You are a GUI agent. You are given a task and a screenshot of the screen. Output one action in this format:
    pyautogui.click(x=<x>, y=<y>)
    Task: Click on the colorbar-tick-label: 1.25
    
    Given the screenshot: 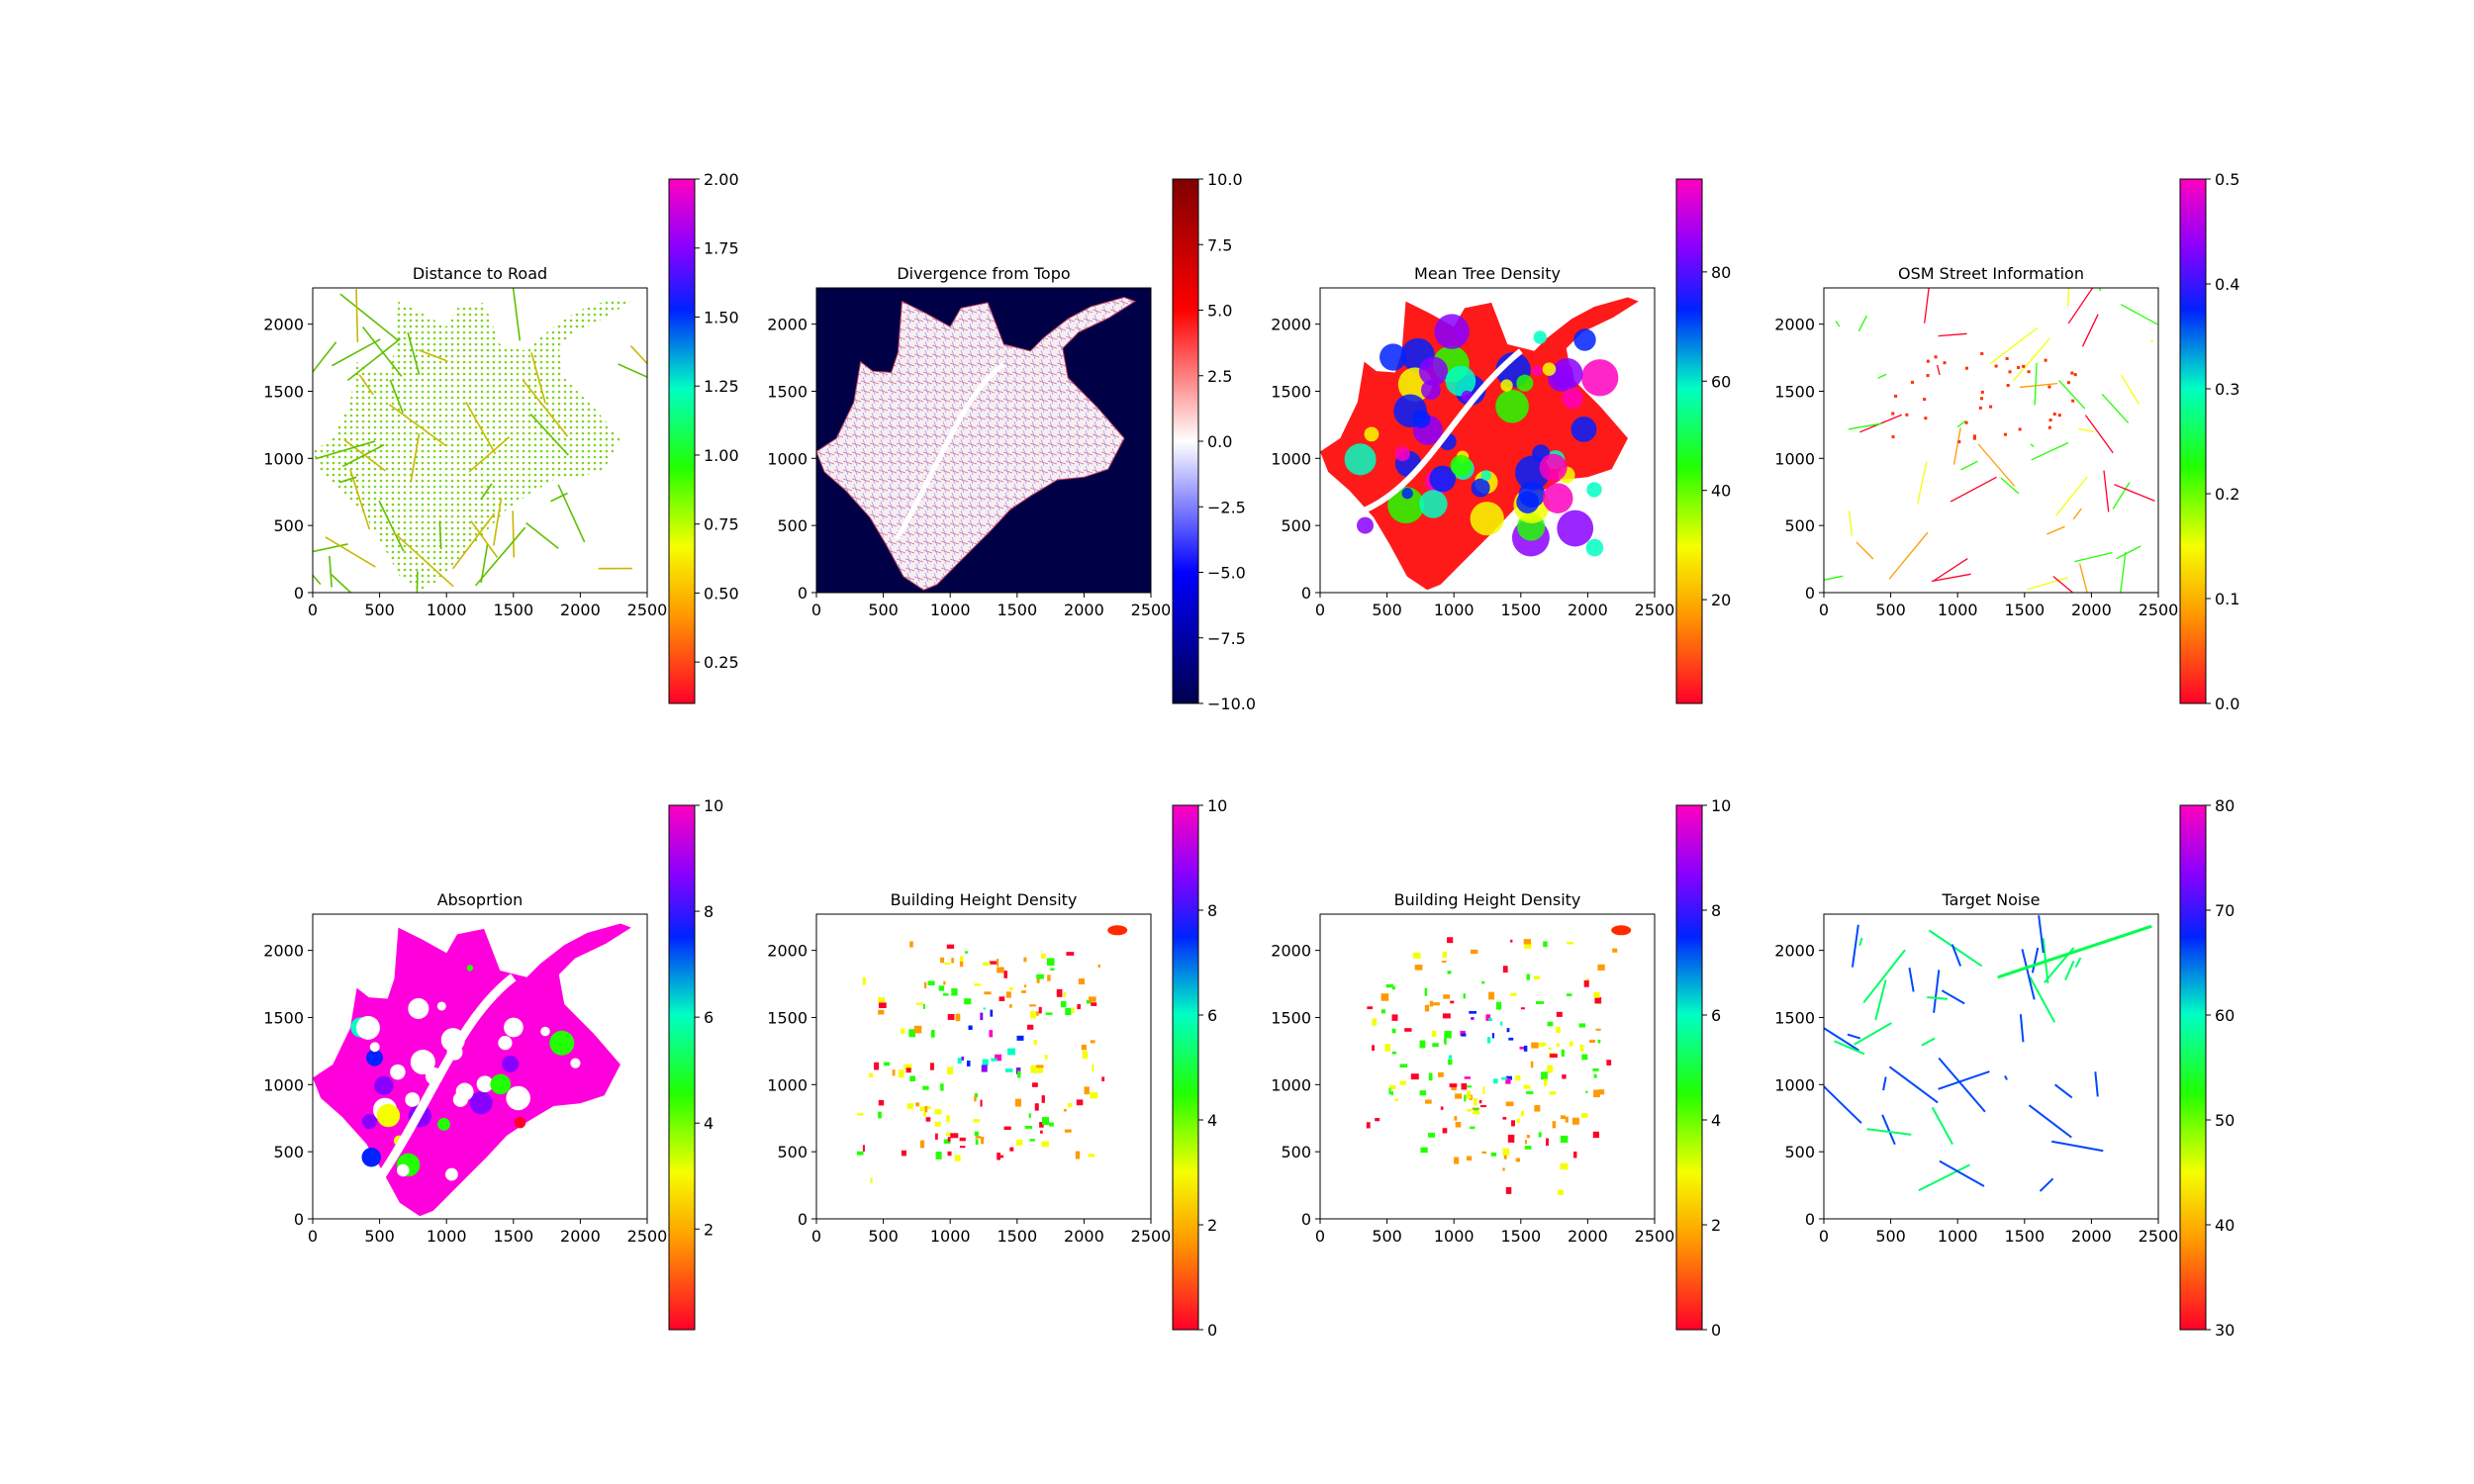 What is the action you would take?
    pyautogui.click(x=722, y=386)
    